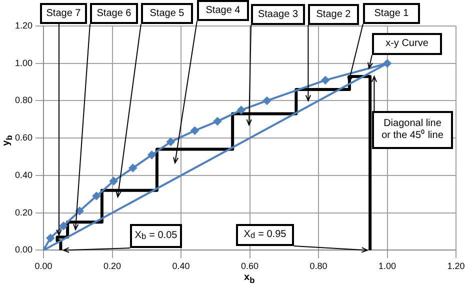 The height and width of the screenshot is (289, 474). Describe the element at coordinates (249, 266) in the screenshot. I see `x-tick-label: 0.60` at that location.